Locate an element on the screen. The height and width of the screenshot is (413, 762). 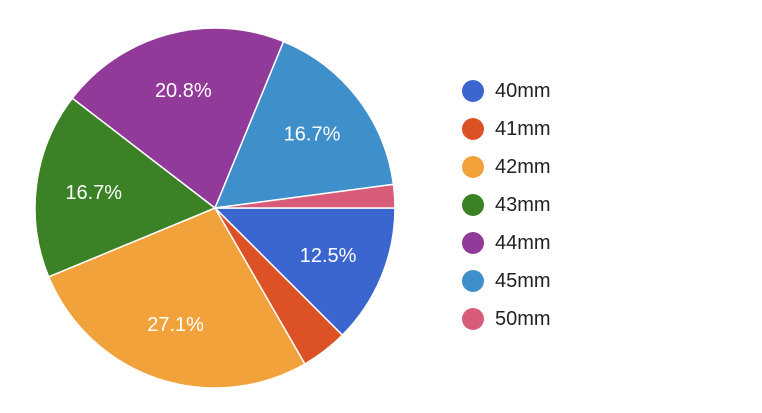
legend-item-42mm: 42mm is located at coordinates (506, 167).